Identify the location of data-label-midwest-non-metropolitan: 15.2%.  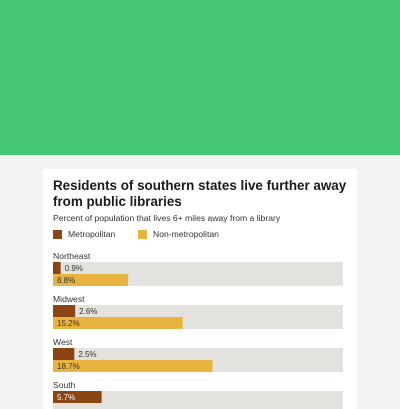
(68, 323).